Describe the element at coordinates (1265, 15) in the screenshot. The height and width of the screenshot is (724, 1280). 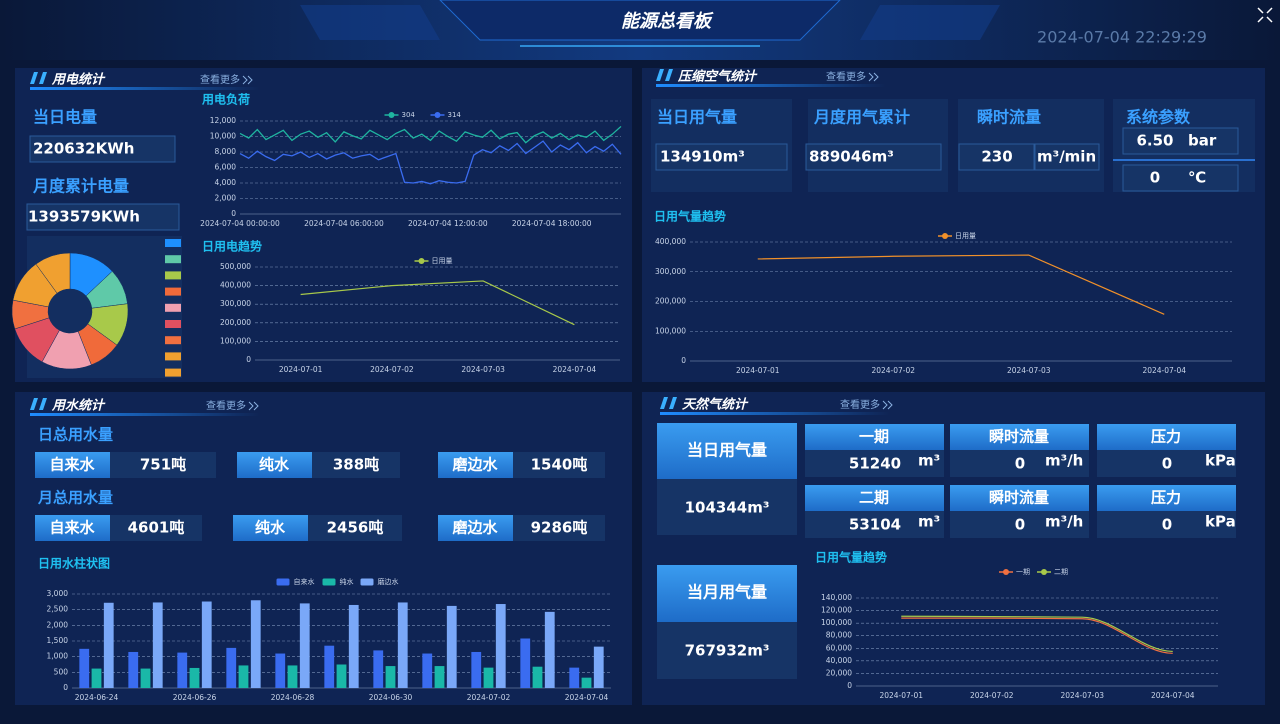
I see `fullscreen-icon` at that location.